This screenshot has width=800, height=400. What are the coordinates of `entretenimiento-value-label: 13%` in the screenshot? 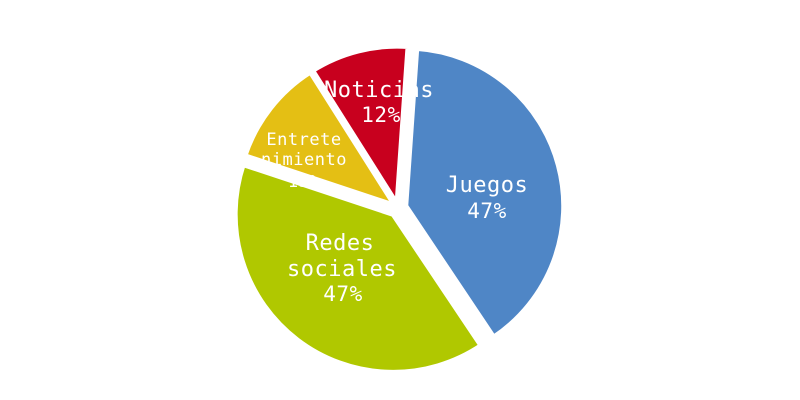 It's located at (304, 182).